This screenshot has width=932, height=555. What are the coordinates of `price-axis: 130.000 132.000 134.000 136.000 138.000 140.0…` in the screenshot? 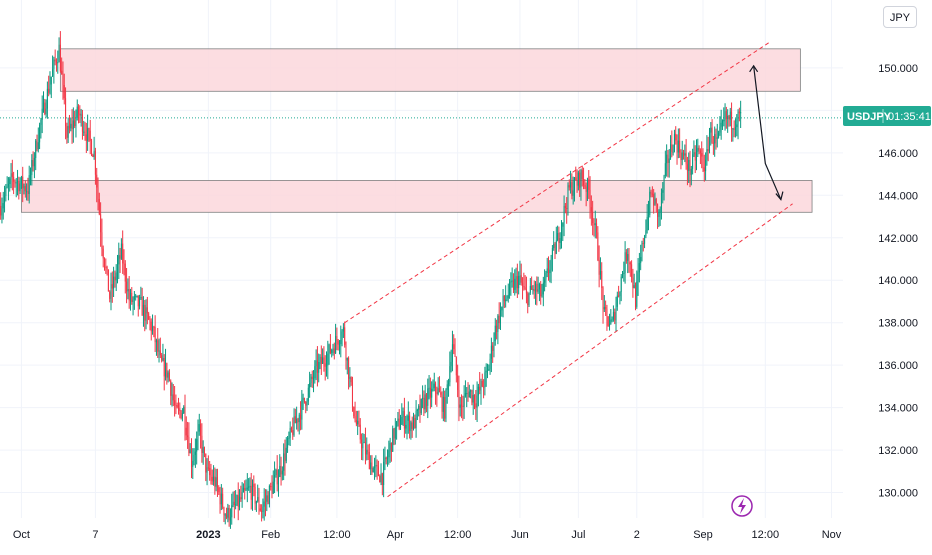 It's located at (898, 281).